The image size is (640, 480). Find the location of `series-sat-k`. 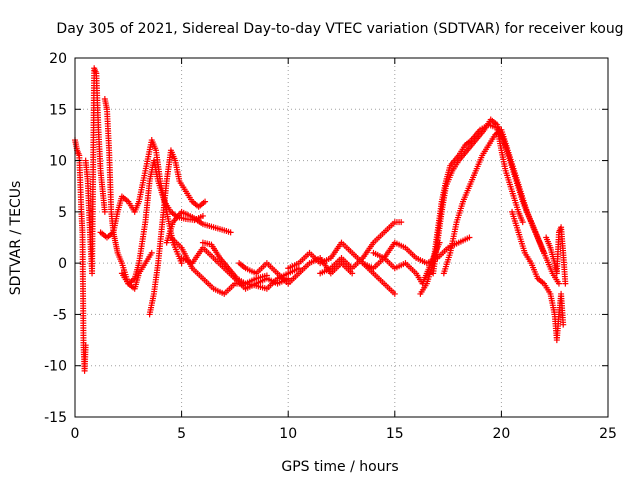

series-sat-k is located at coordinates (296, 271).